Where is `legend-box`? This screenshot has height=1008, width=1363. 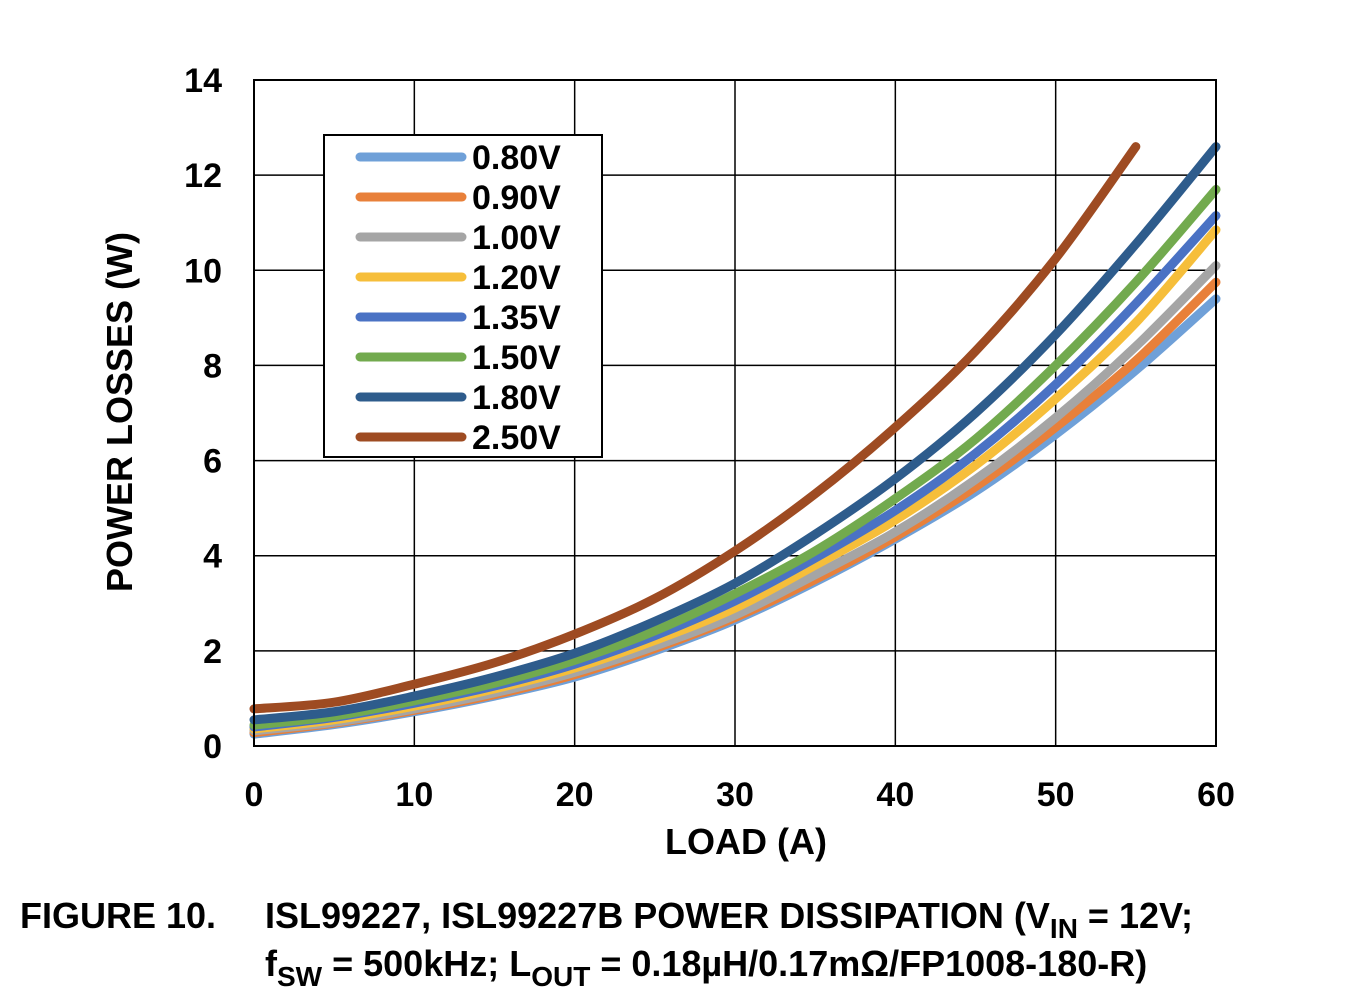 legend-box is located at coordinates (463, 296).